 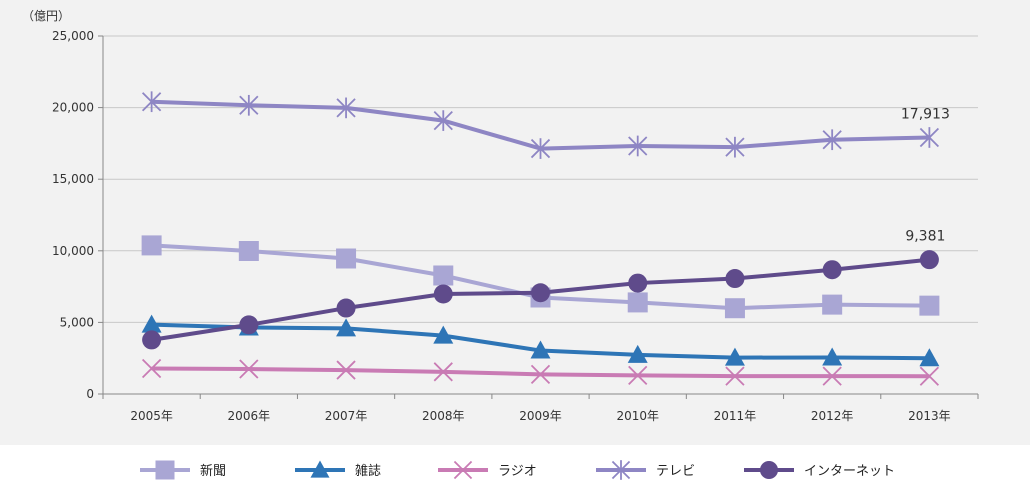 I want to click on x-tick-label: 2013年, so click(x=929, y=416).